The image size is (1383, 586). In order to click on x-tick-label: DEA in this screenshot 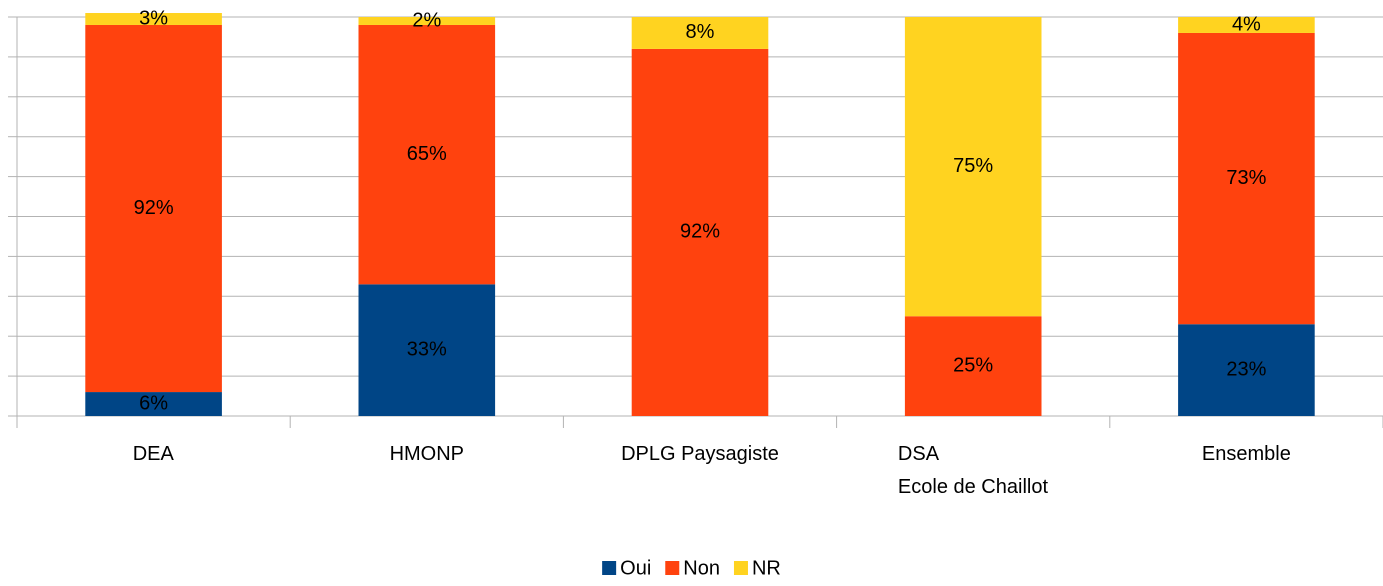, I will do `click(154, 454)`.